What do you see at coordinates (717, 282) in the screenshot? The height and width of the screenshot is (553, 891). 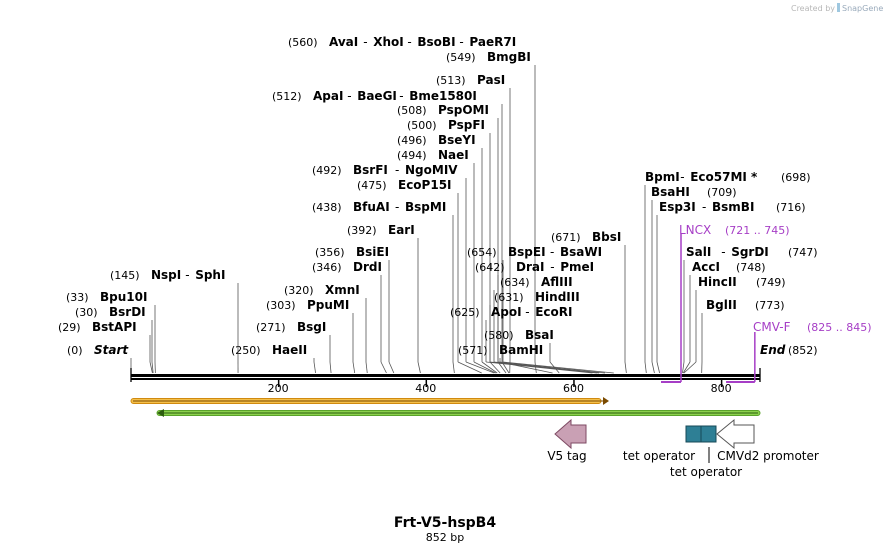 I see `enzyme-name: HincII` at bounding box center [717, 282].